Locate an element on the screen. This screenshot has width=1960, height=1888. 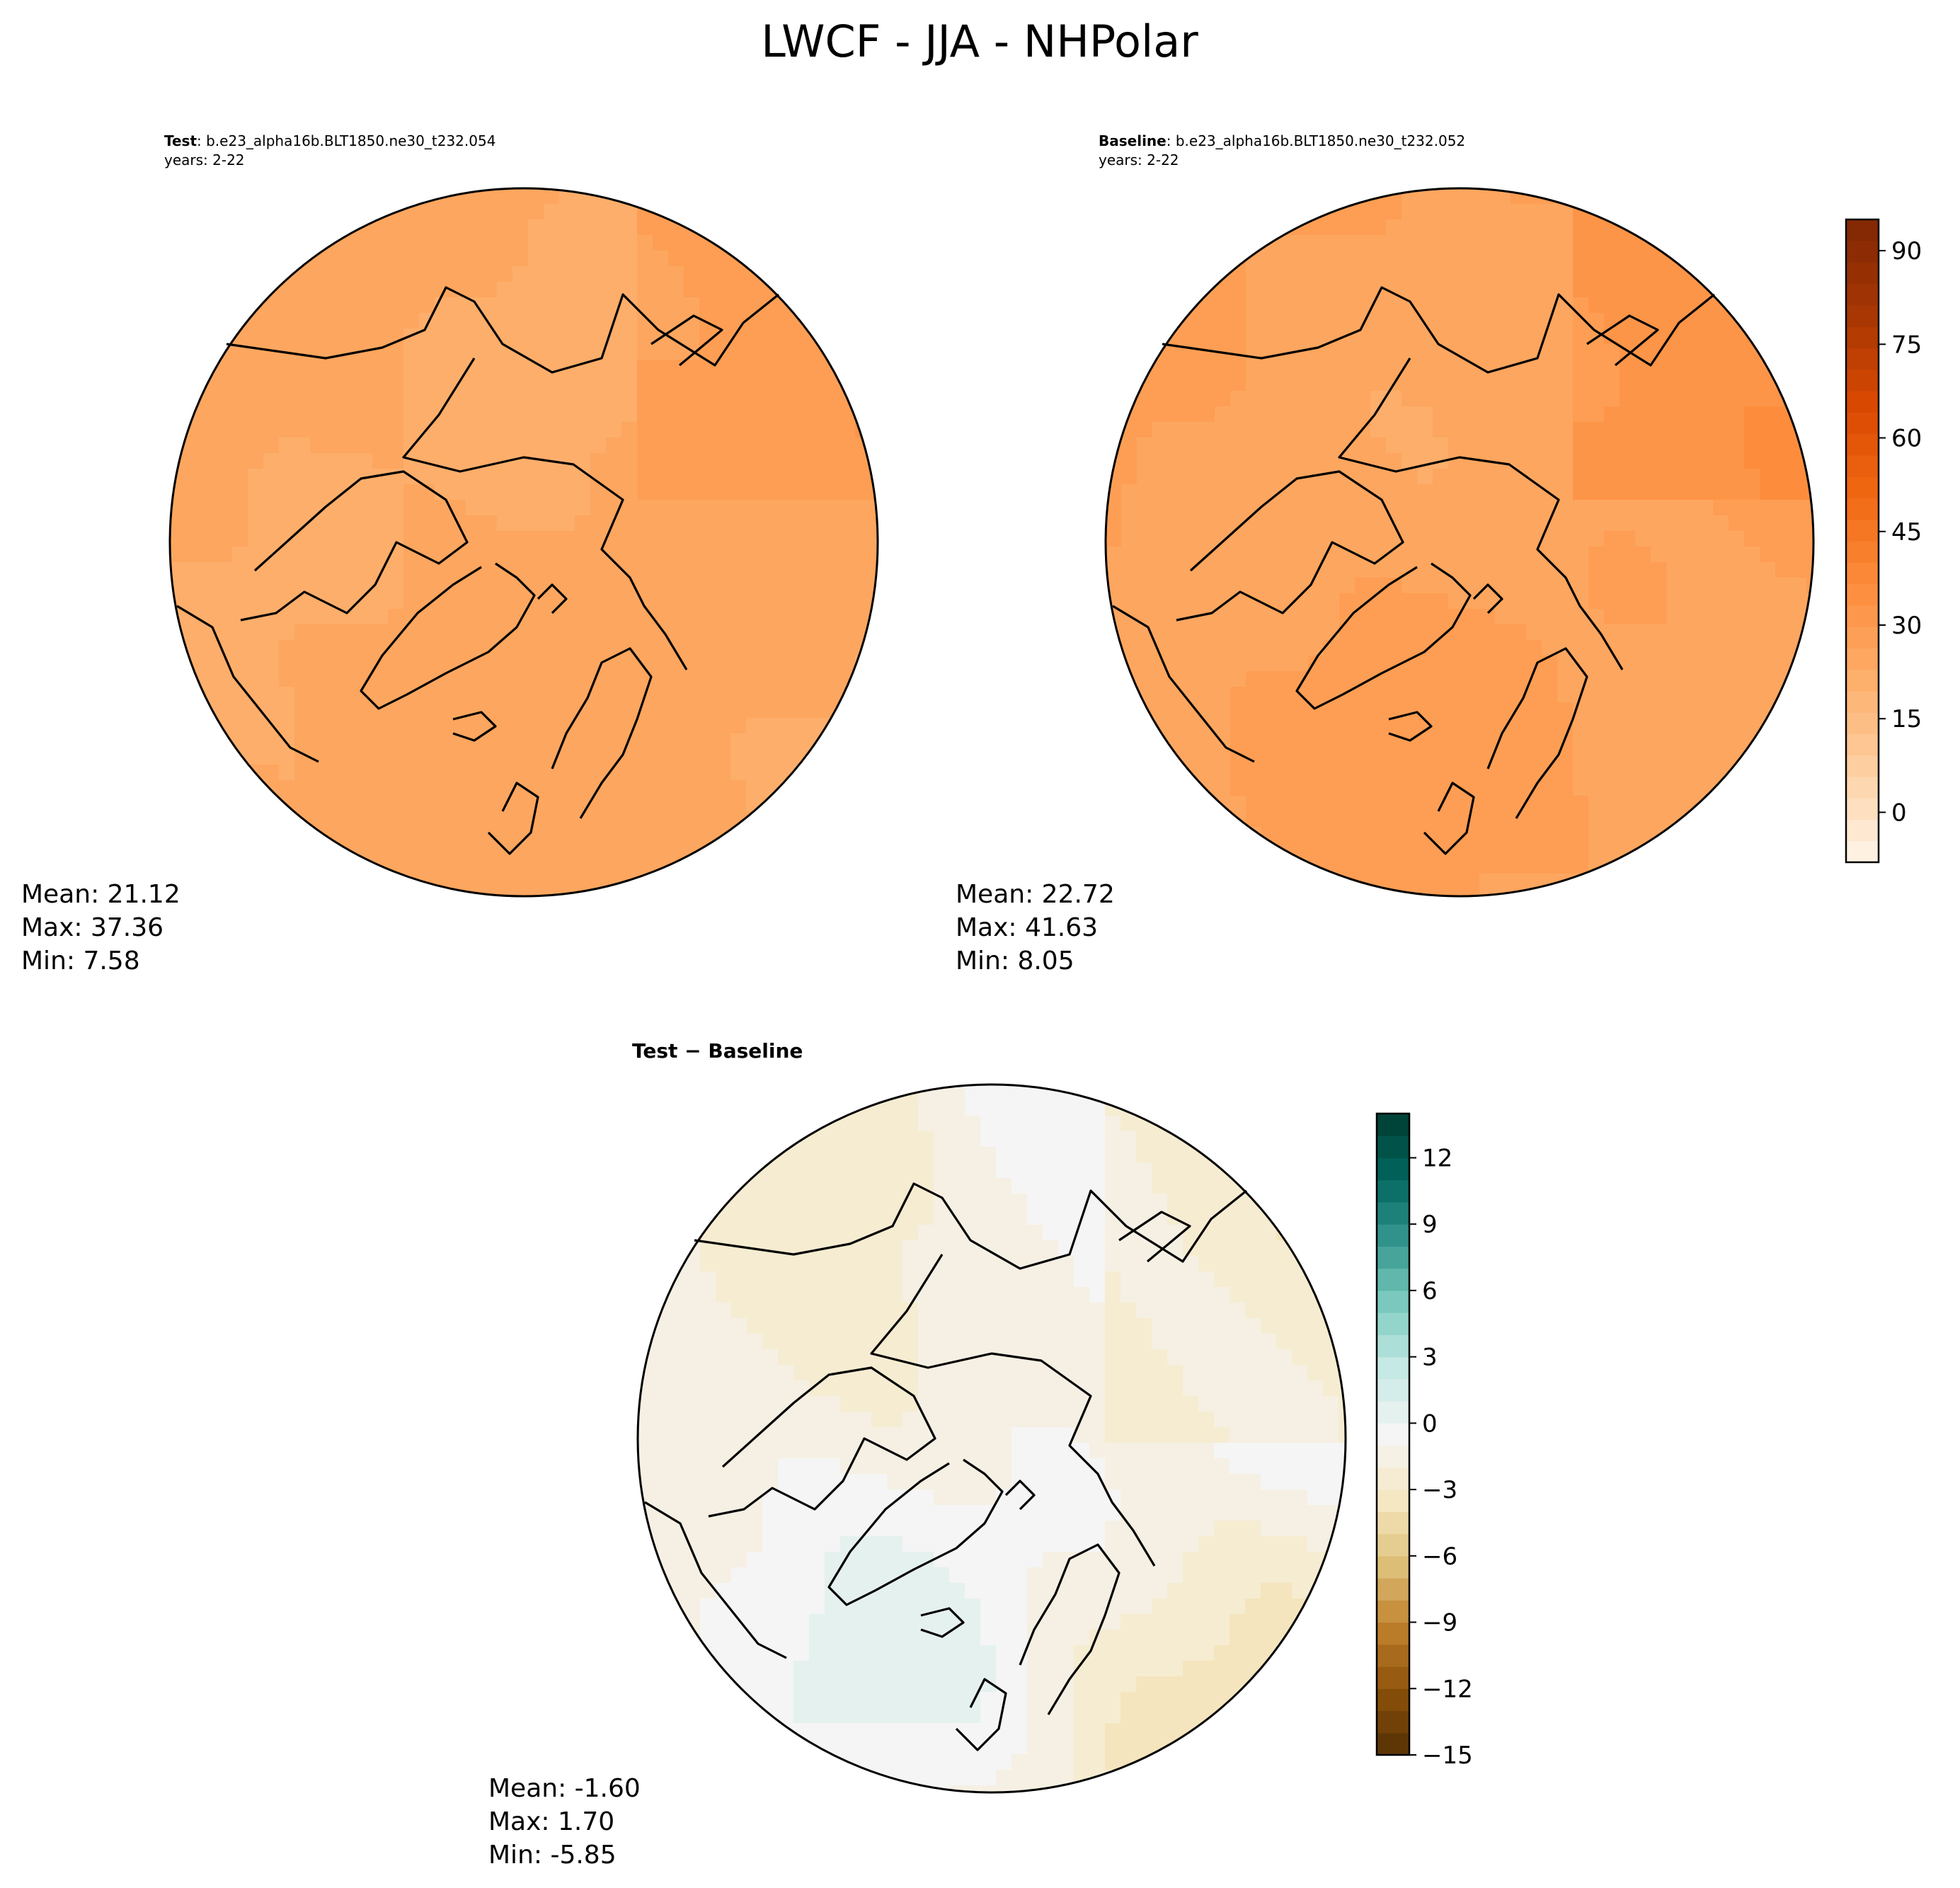
colorbar-band is located at coordinates (1862, 852).